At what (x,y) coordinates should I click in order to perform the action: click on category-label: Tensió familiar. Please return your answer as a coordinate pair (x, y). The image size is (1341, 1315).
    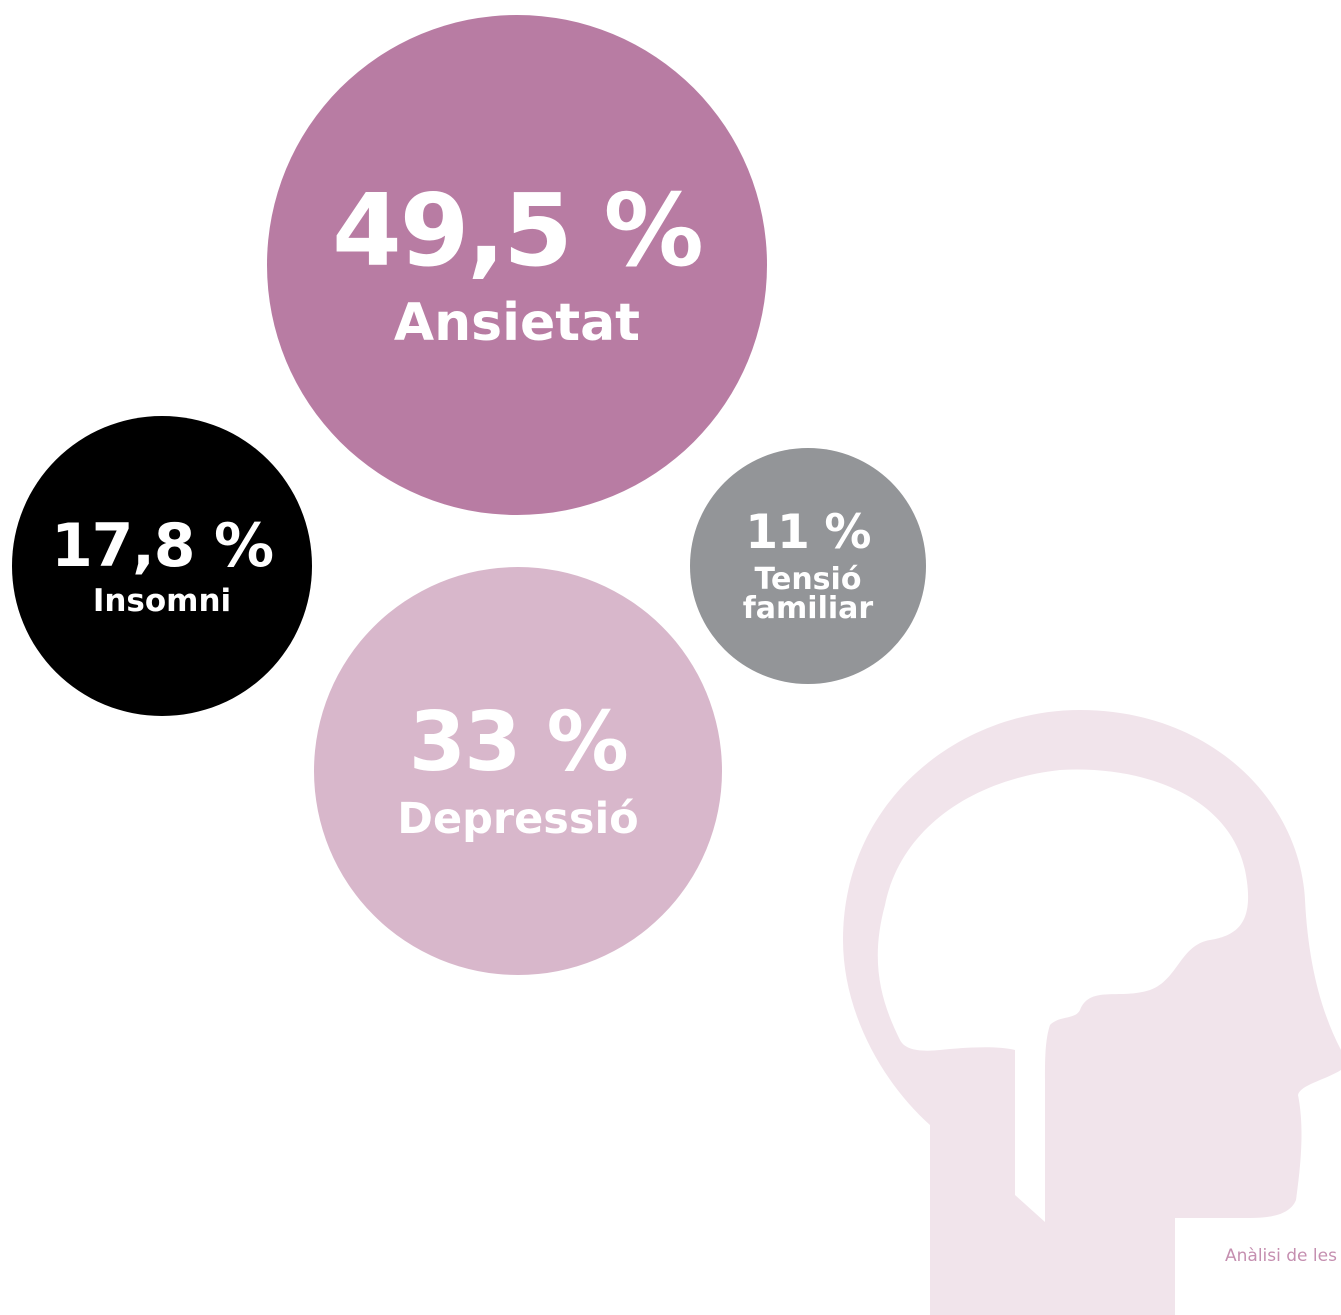
    Looking at the image, I should click on (808, 594).